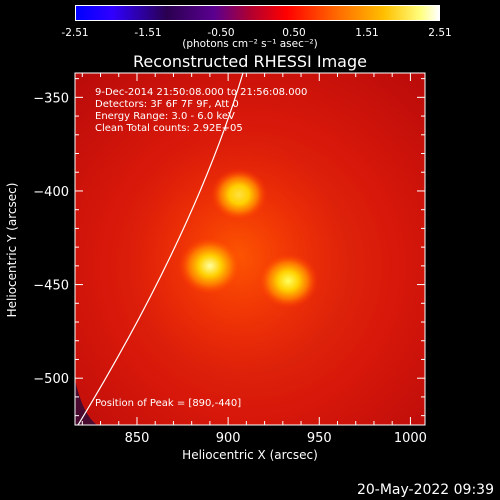 Image resolution: width=500 pixels, height=500 pixels. What do you see at coordinates (51, 379) in the screenshot?
I see `y-tick-label: −500` at bounding box center [51, 379].